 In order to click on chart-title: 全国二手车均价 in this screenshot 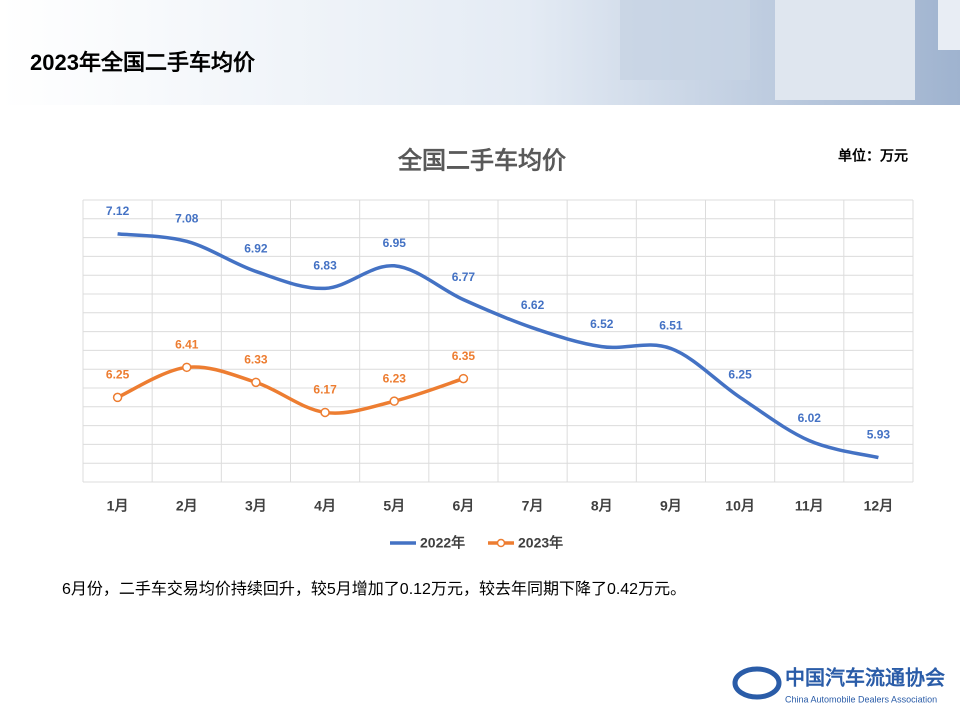, I will do `click(482, 160)`.